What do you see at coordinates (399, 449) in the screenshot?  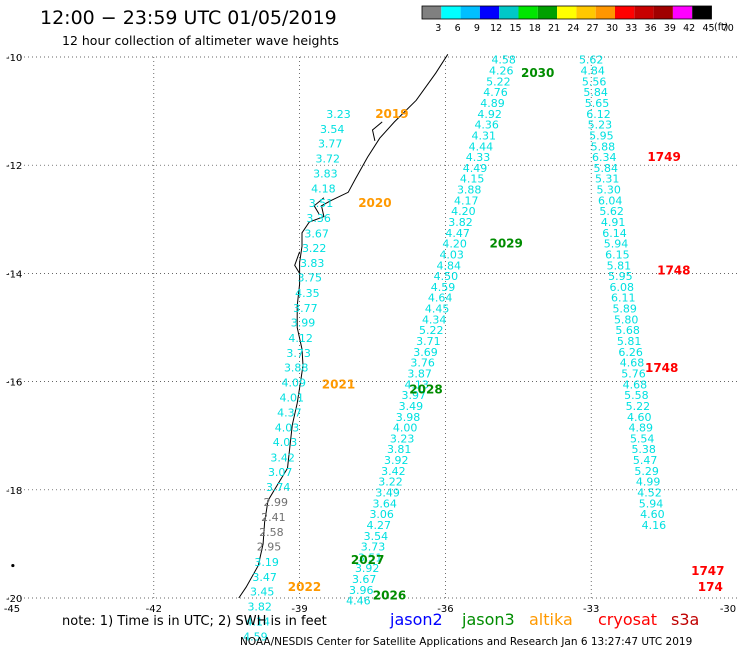 I see `swh-value-label: 3.81` at bounding box center [399, 449].